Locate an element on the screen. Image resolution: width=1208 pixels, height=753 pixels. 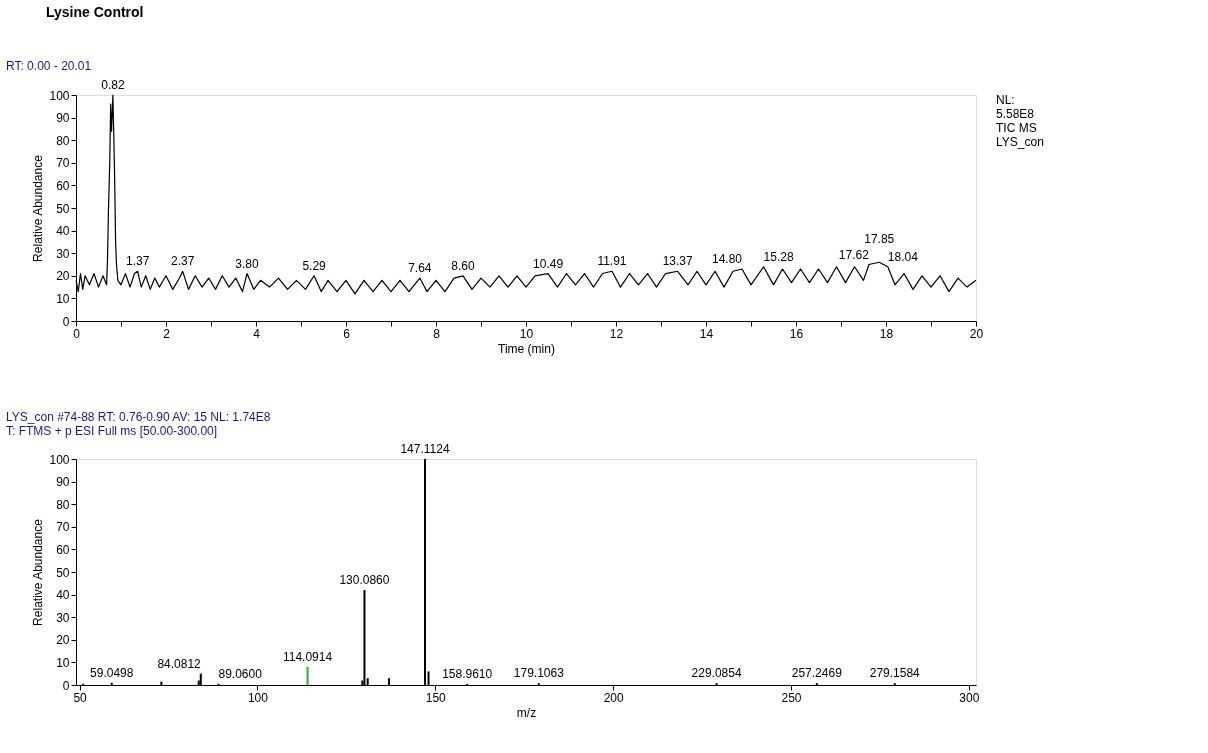
annotation: 130.0860 is located at coordinates (364, 580).